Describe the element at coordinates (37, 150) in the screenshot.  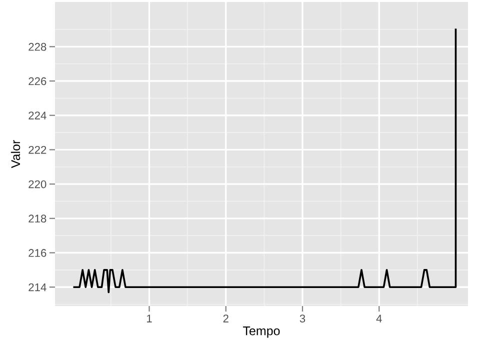
I see `y-tick-label: 222` at that location.